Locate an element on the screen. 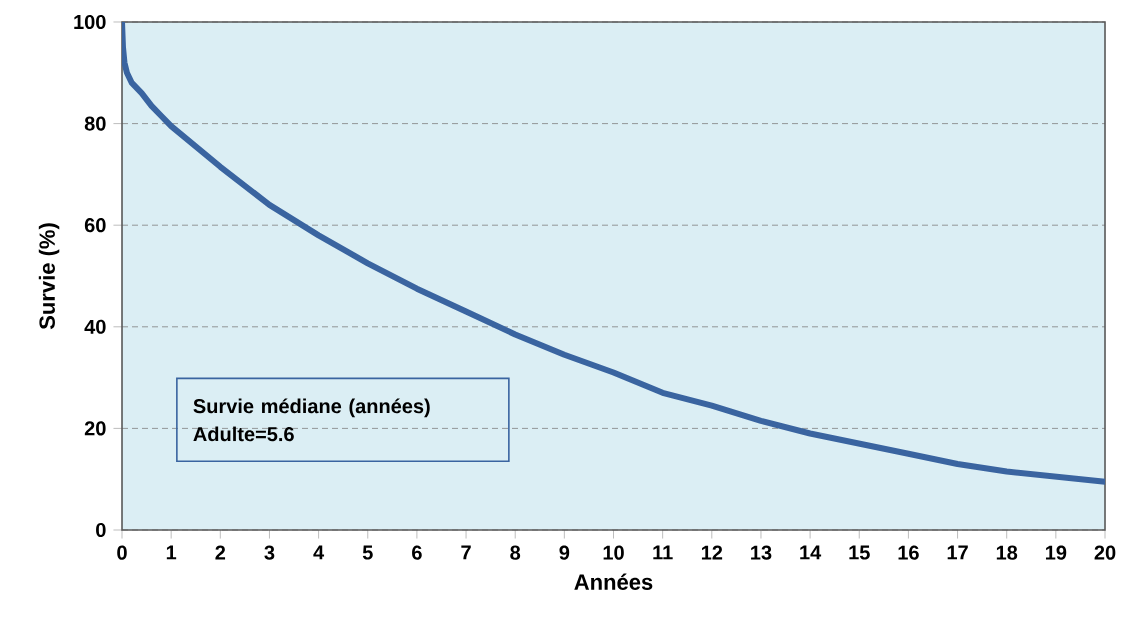  x-tick-label: 10 is located at coordinates (613, 552).